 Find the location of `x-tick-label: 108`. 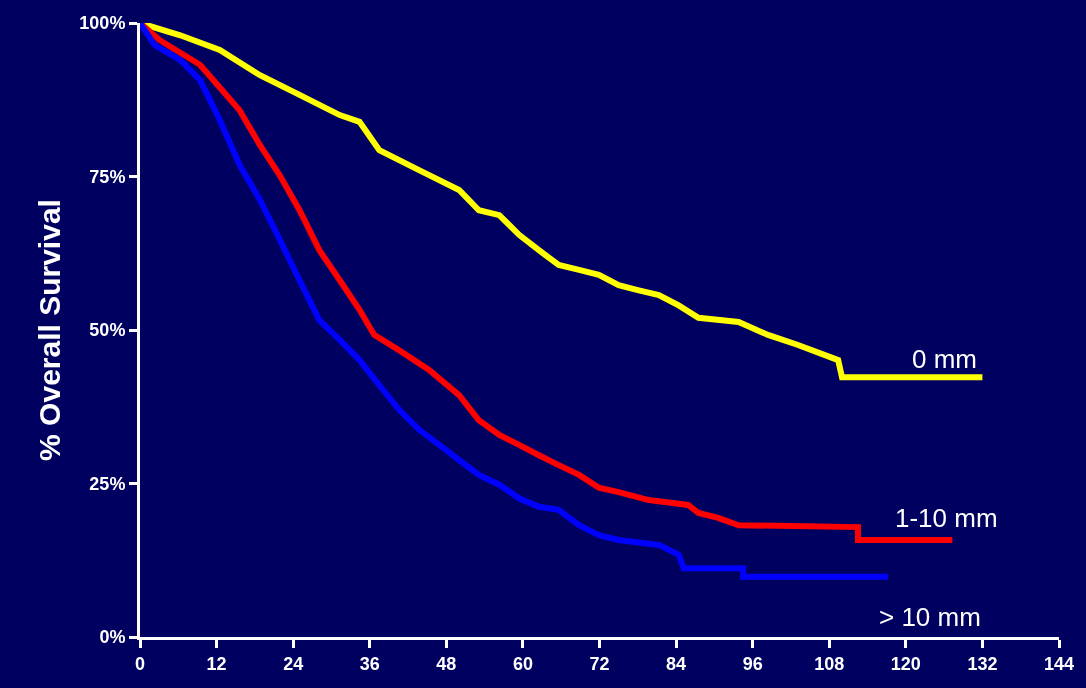

x-tick-label: 108 is located at coordinates (829, 663).